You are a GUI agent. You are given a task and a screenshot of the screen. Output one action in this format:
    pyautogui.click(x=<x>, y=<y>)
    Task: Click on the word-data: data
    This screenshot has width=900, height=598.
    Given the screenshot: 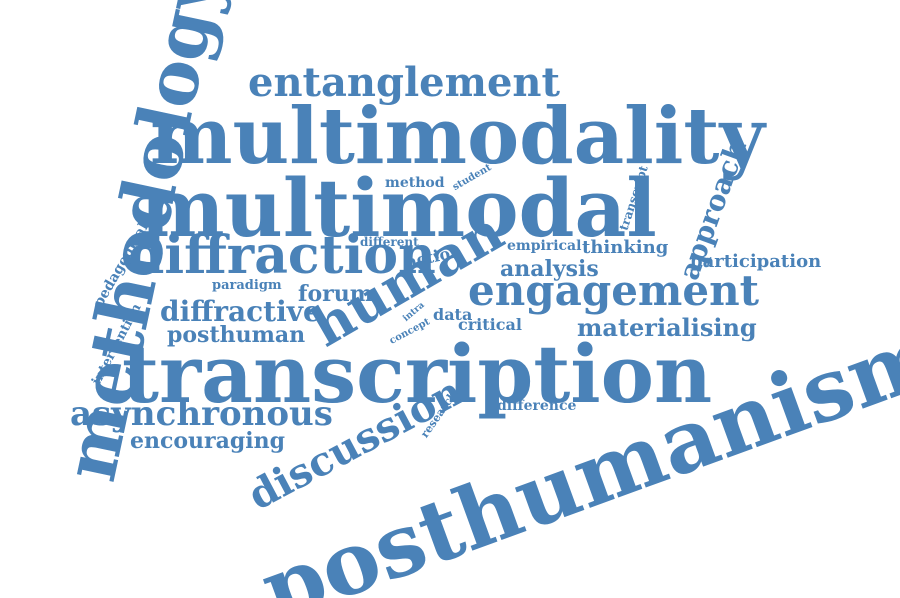 What is the action you would take?
    pyautogui.click(x=453, y=314)
    